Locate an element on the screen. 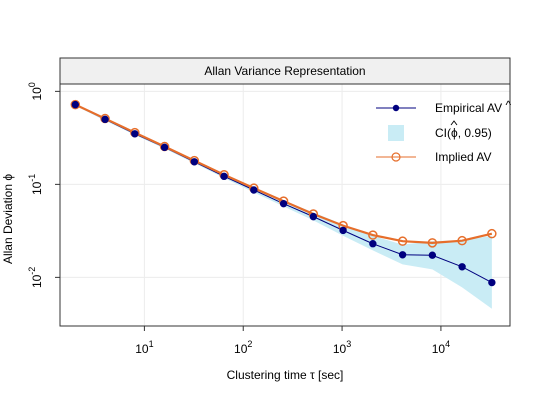 The width and height of the screenshot is (540, 400). x-axis-label: Clustering time τ [sec] is located at coordinates (285, 375).